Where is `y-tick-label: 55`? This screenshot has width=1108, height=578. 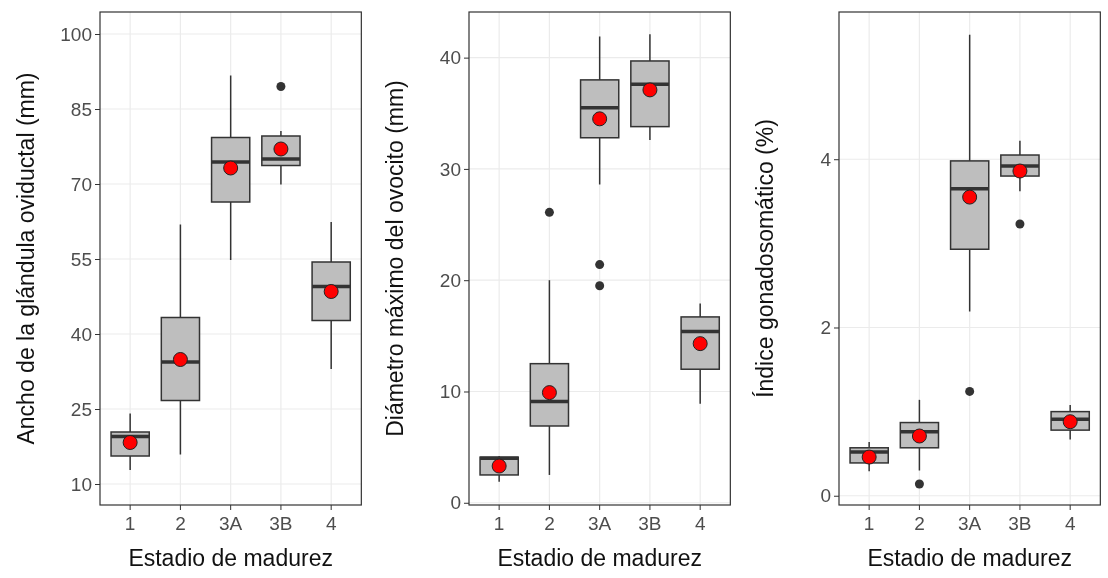 y-tick-label: 55 is located at coordinates (81, 259).